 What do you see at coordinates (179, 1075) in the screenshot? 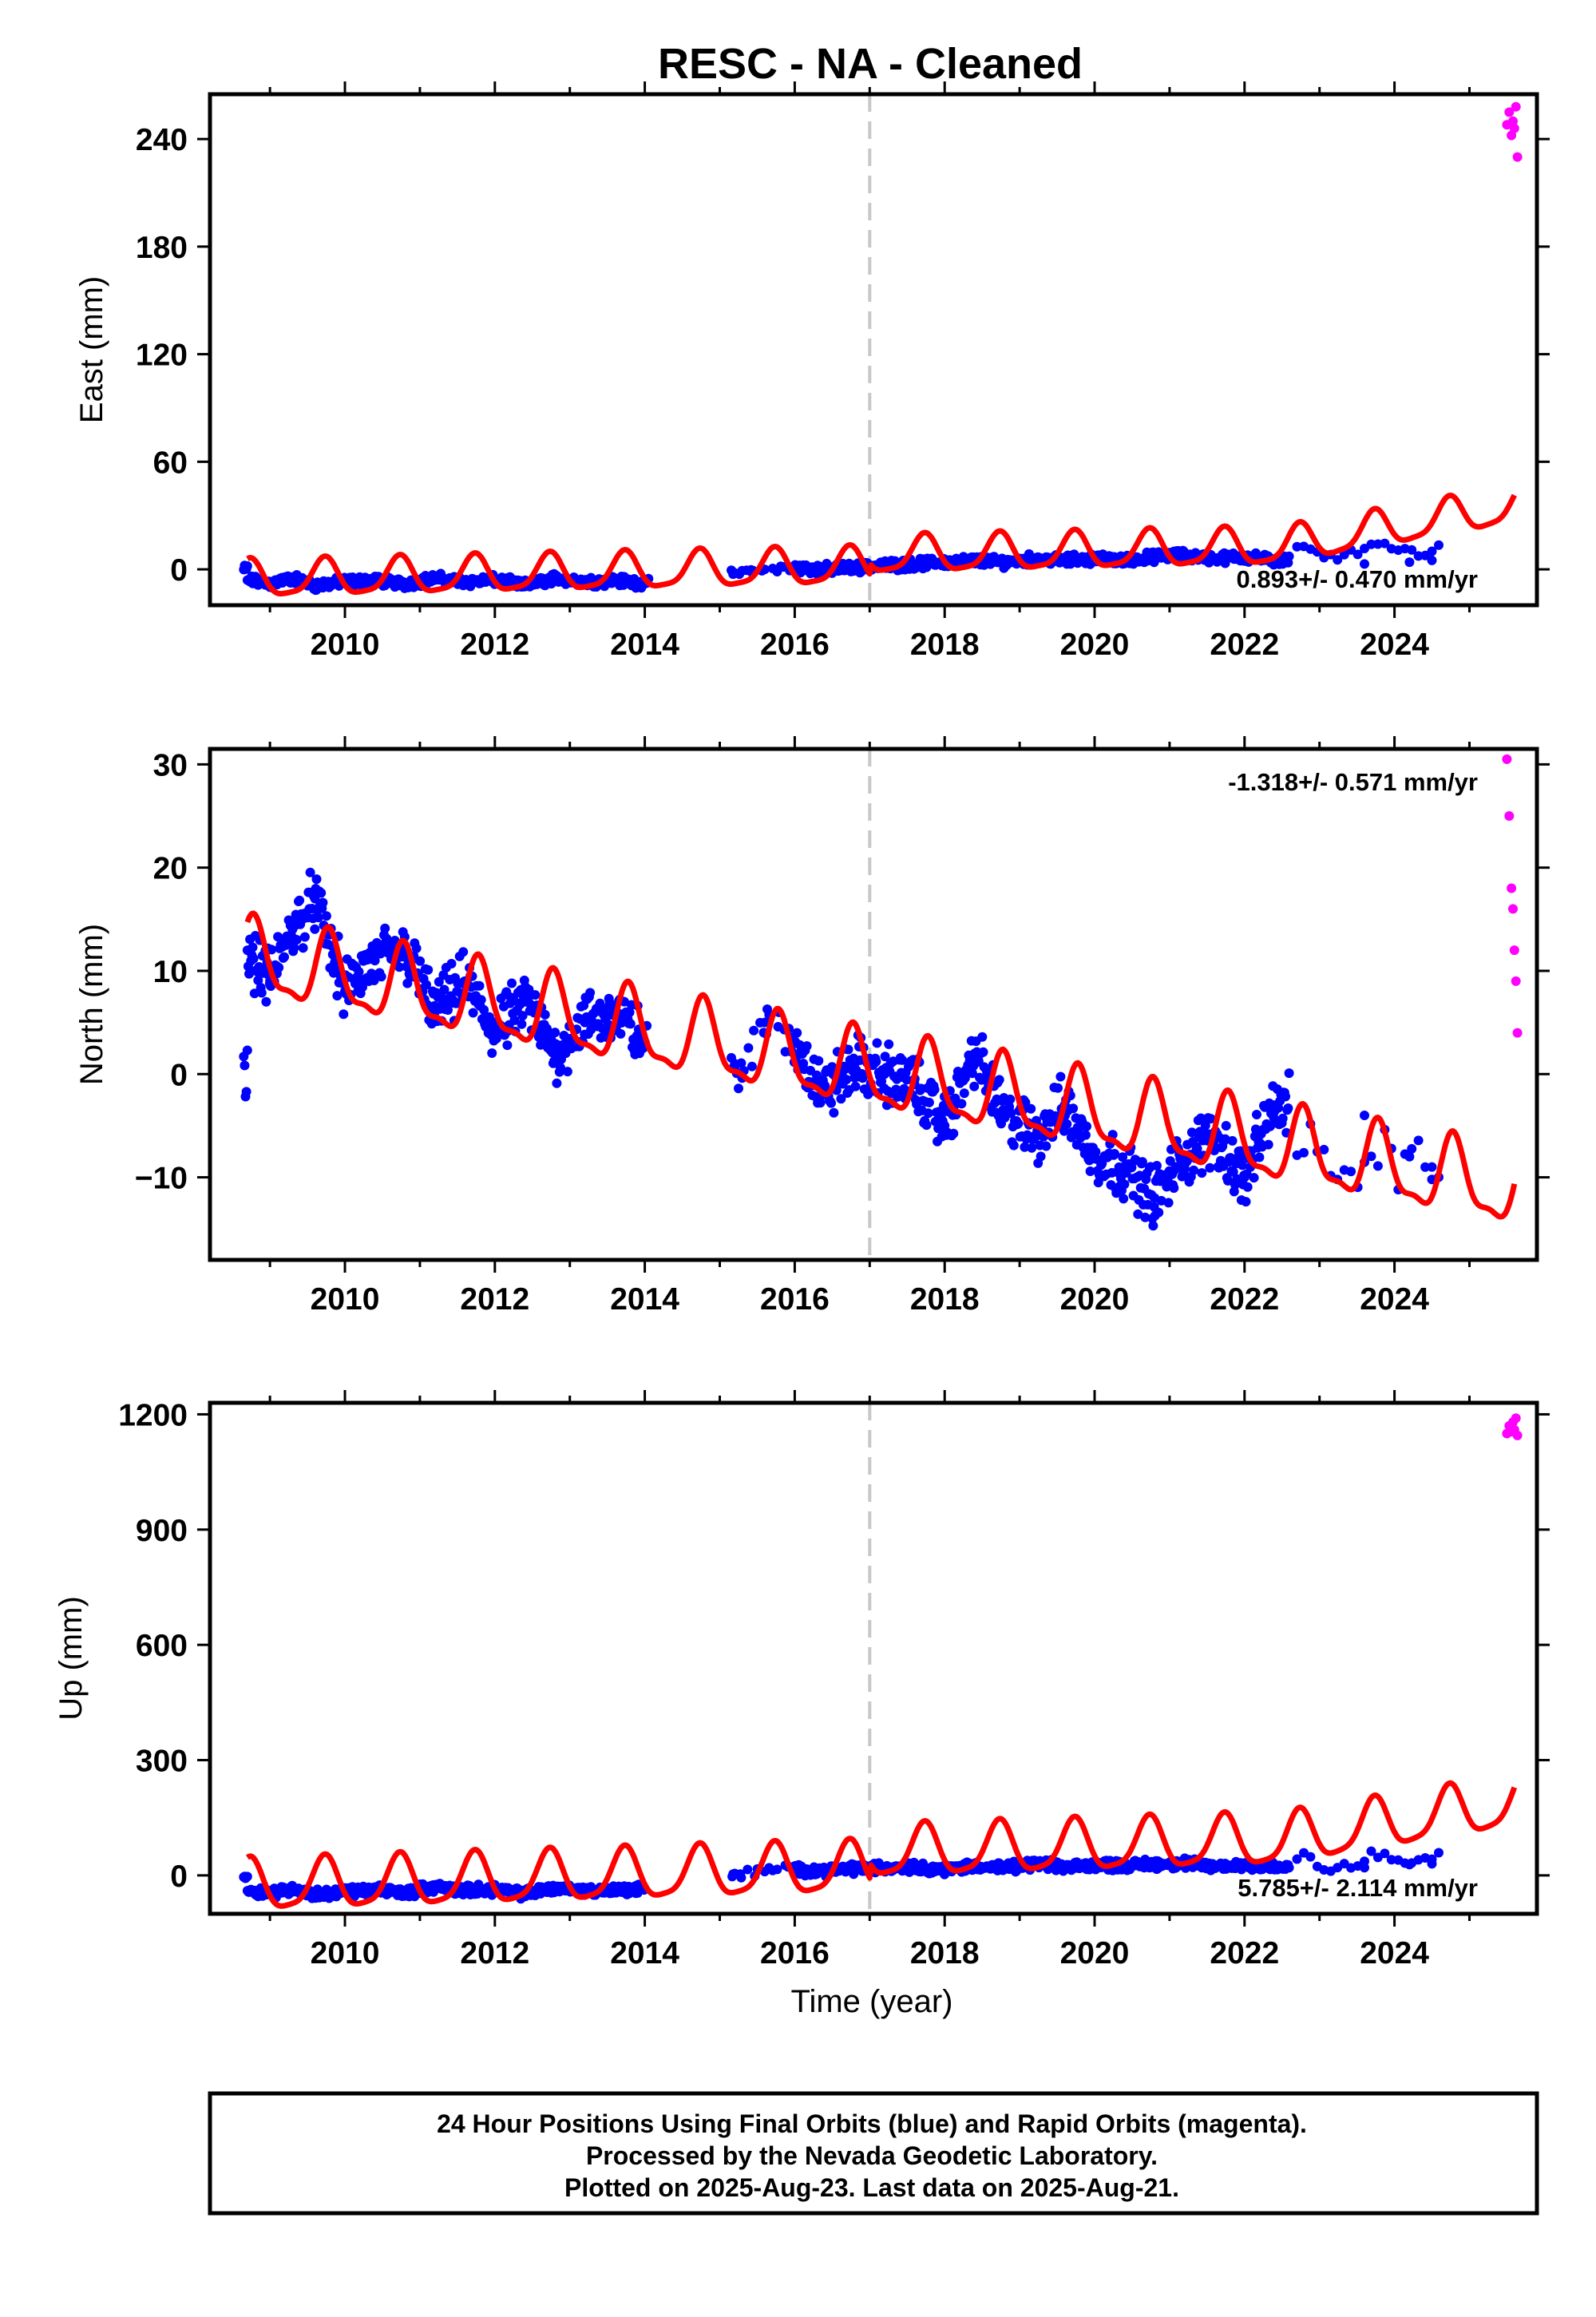
I see `north-y-tick-label: 0` at bounding box center [179, 1075].